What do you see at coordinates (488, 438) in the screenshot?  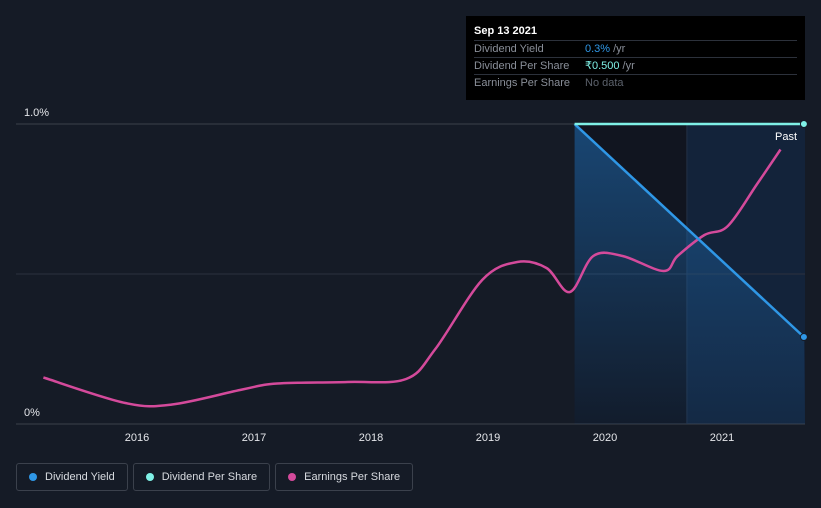 I see `x-tick-label: 2019` at bounding box center [488, 438].